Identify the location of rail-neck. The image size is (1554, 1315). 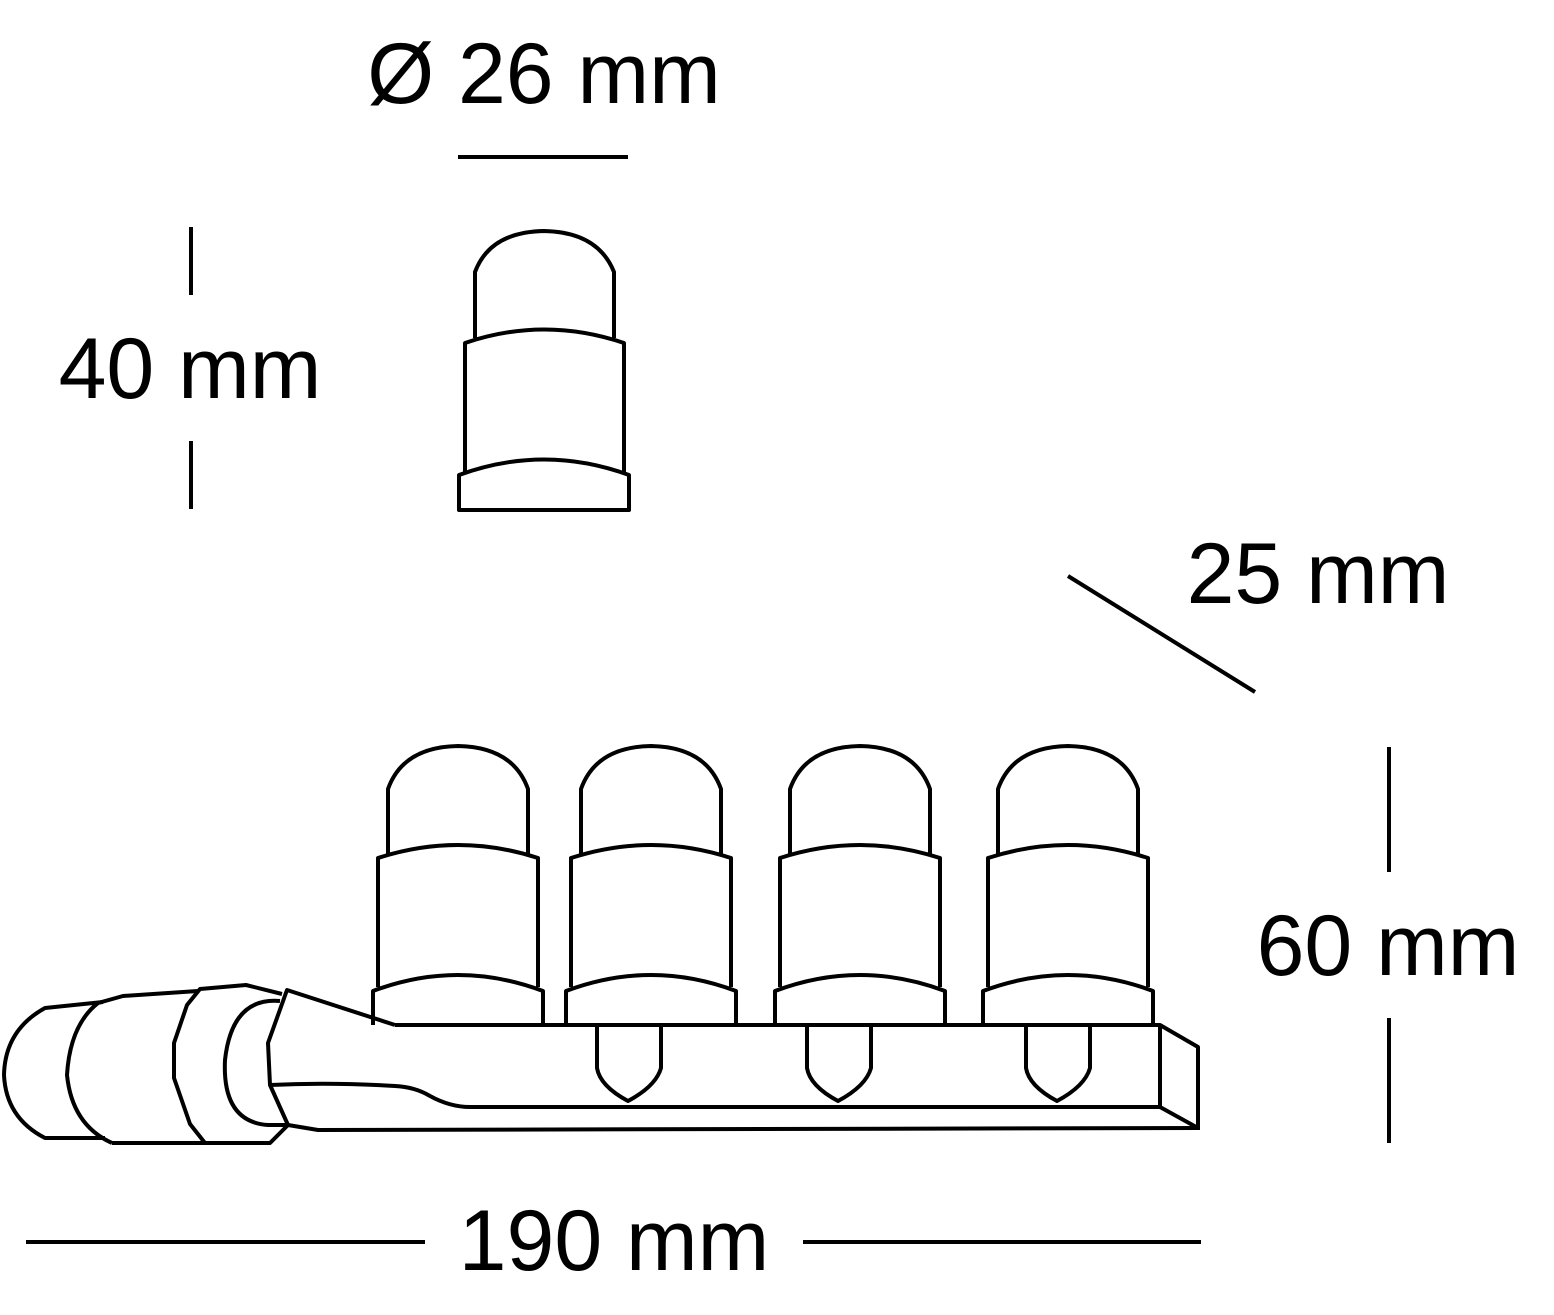
(331, 1057).